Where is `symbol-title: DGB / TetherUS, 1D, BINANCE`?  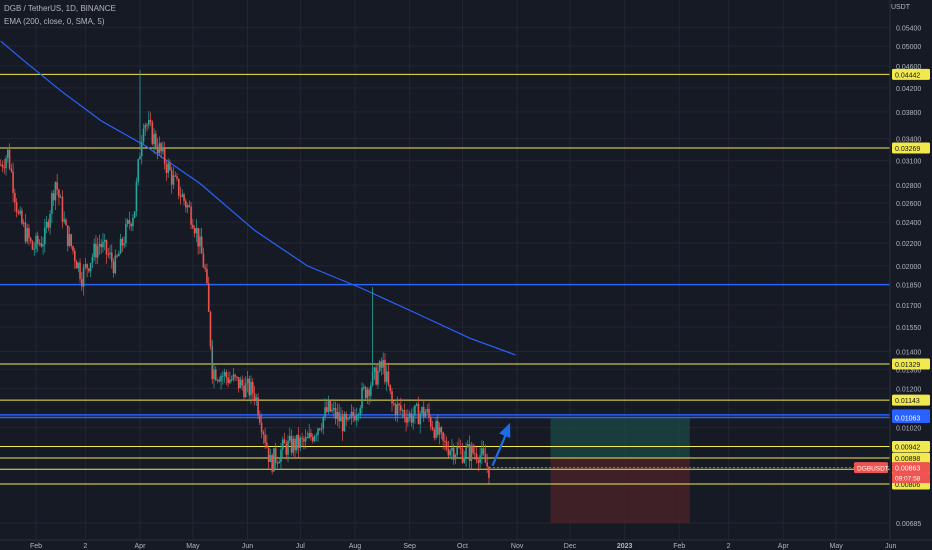 symbol-title: DGB / TetherUS, 1D, BINANCE is located at coordinates (60, 8).